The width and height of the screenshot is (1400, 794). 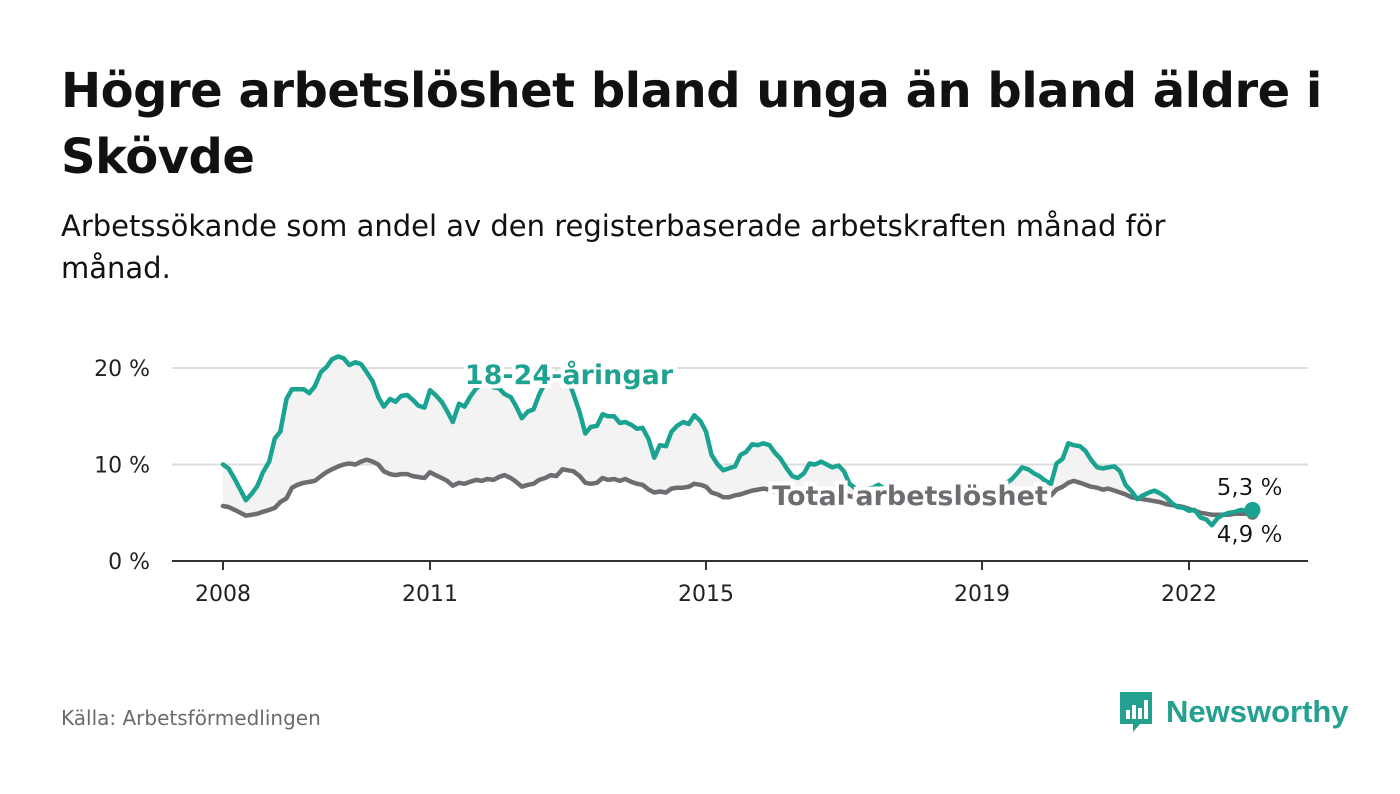 What do you see at coordinates (122, 466) in the screenshot?
I see `y-tick-label: 10 %` at bounding box center [122, 466].